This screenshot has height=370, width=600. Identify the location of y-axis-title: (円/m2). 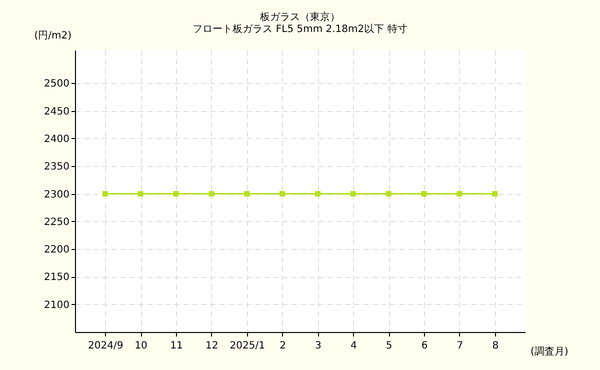
(53, 36).